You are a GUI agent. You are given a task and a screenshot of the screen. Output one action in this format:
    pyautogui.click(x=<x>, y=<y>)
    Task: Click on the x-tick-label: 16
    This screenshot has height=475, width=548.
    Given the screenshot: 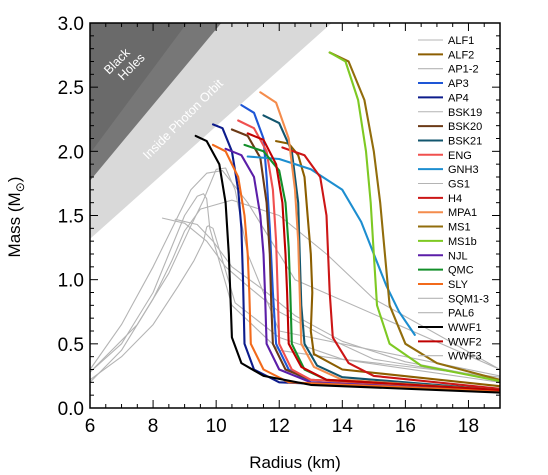 What is the action you would take?
    pyautogui.click(x=405, y=426)
    